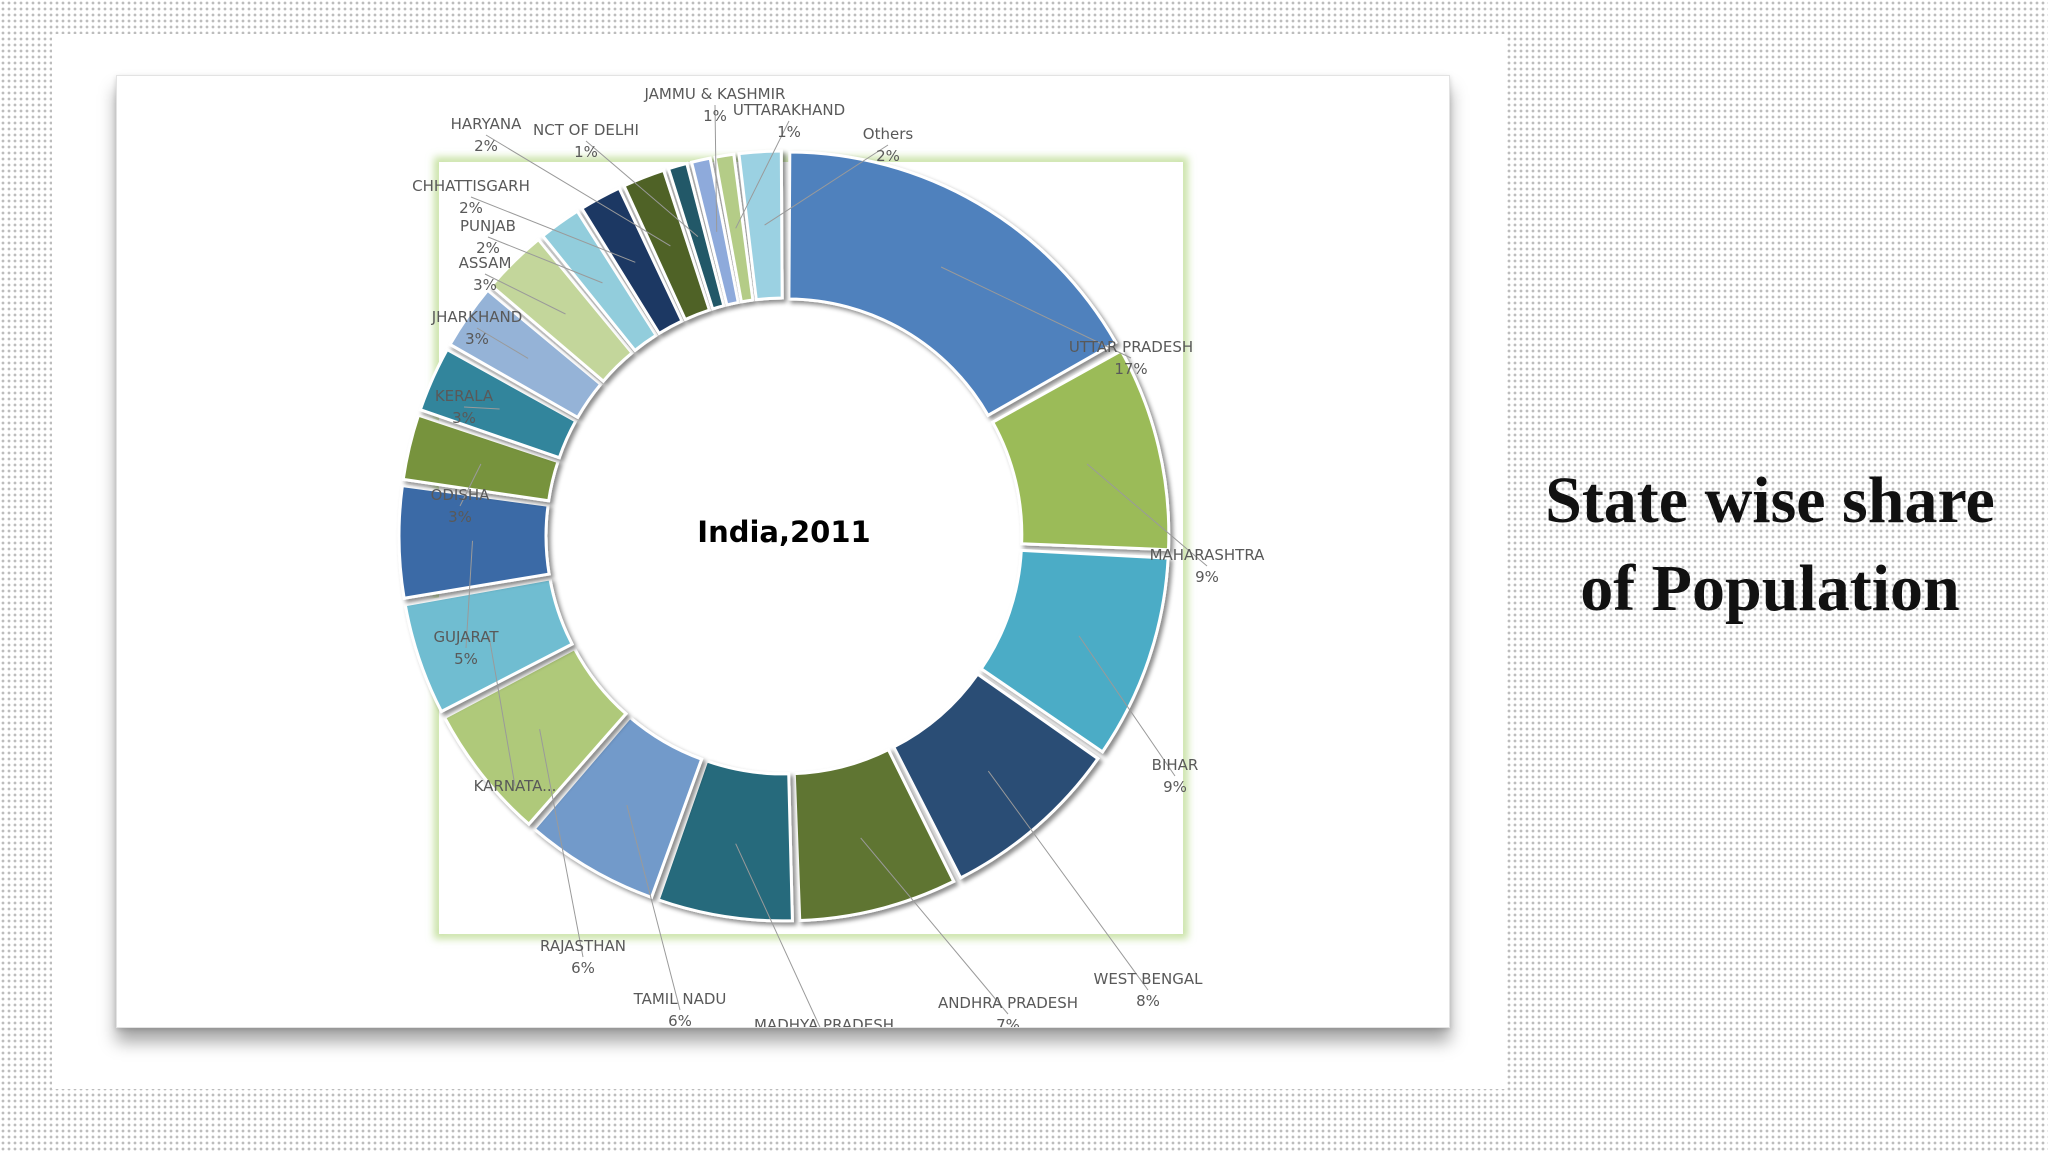  I want to click on value-label-tamil-nadu: 6%, so click(680, 1019).